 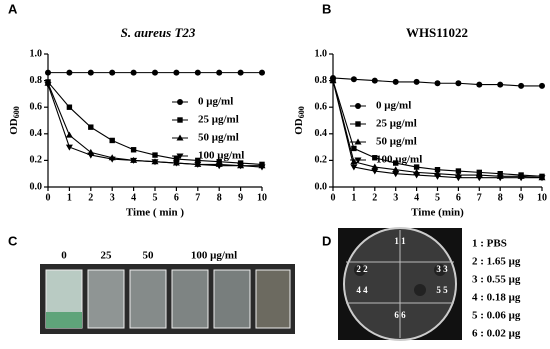 What do you see at coordinates (362, 290) in the screenshot?
I see `spot-label: 4 4` at bounding box center [362, 290].